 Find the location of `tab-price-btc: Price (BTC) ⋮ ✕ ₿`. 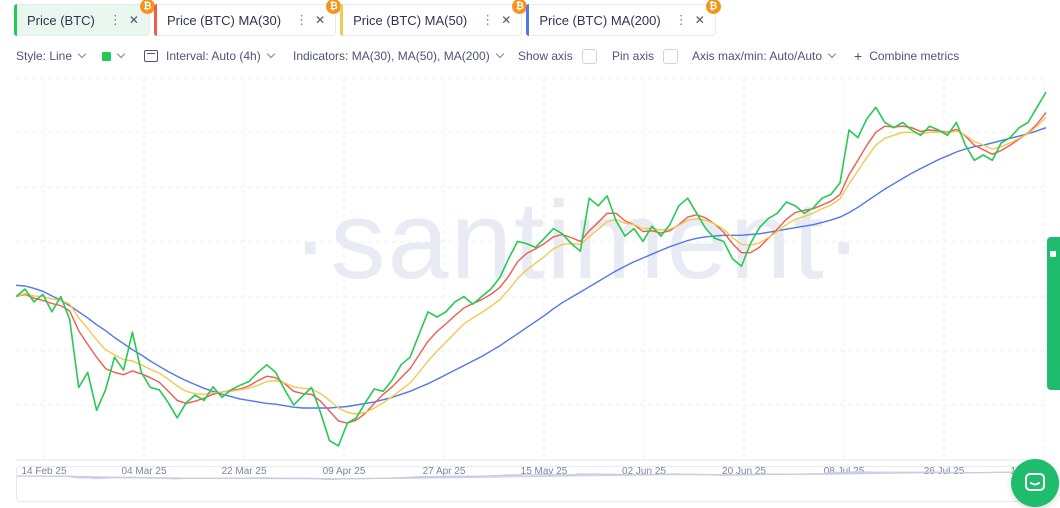

tab-price-btc: Price (BTC) ⋮ ✕ ₿ is located at coordinates (84, 18).